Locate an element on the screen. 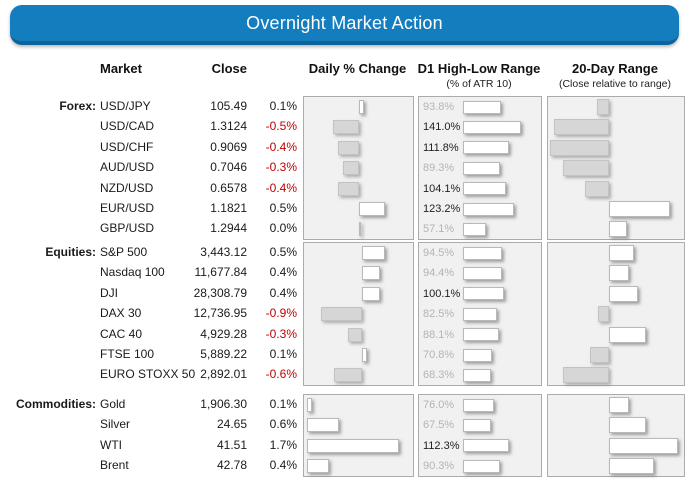 The image size is (689, 482). atr-range-label: 89.3% is located at coordinates (439, 168).